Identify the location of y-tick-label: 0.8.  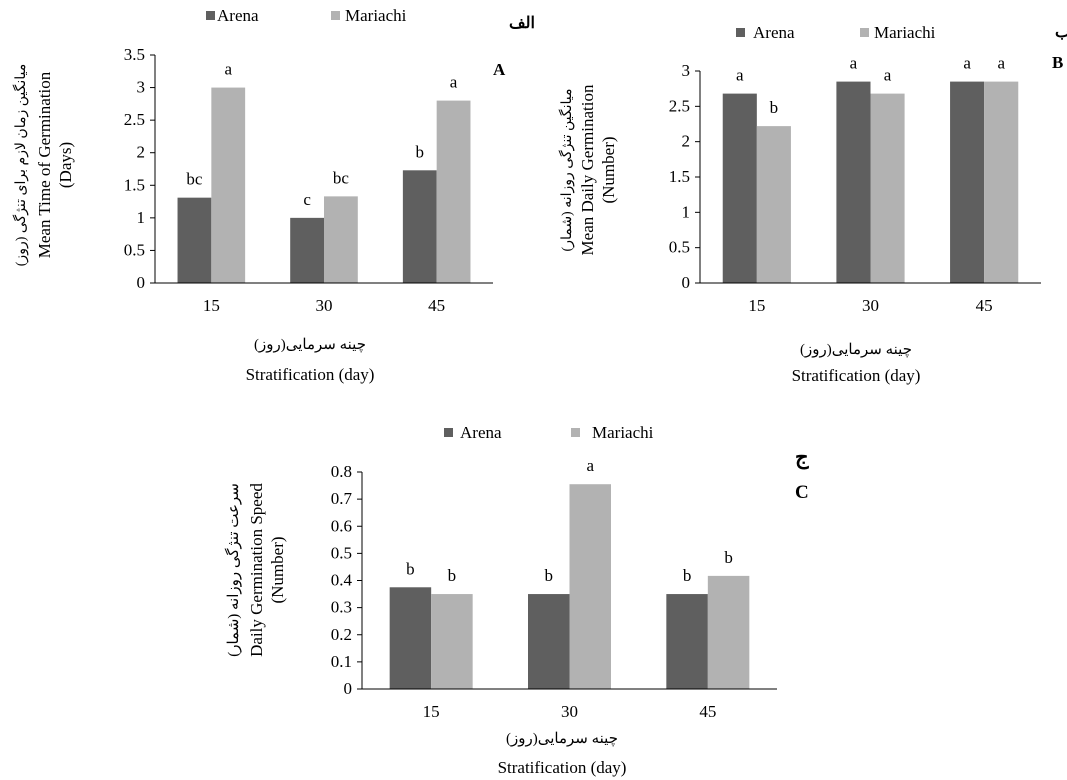
(341, 471).